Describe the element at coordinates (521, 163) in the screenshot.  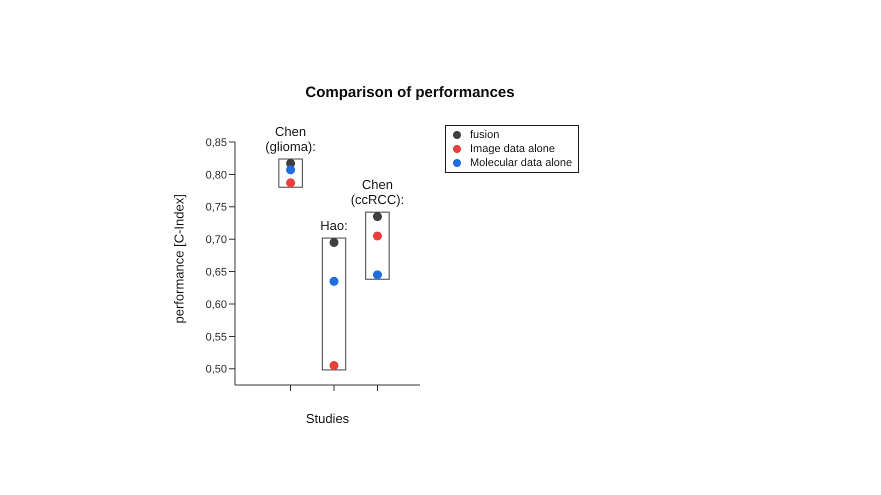
I see `legend-label: Molecular data alone` at that location.